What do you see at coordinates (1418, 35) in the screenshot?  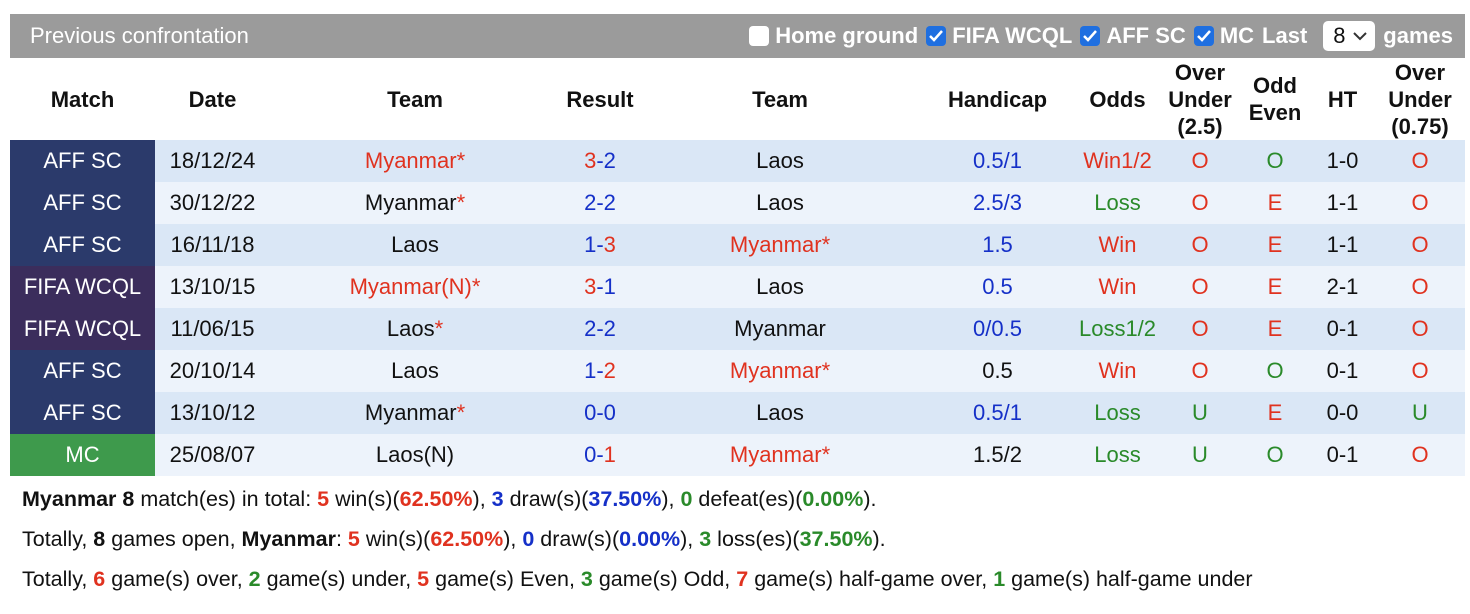 I see `games-label: games` at bounding box center [1418, 35].